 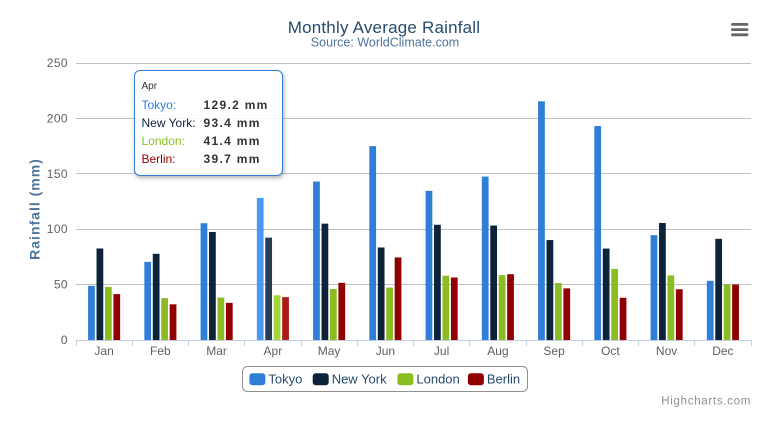 What do you see at coordinates (554, 351) in the screenshot?
I see `svg-text: Sep` at bounding box center [554, 351].